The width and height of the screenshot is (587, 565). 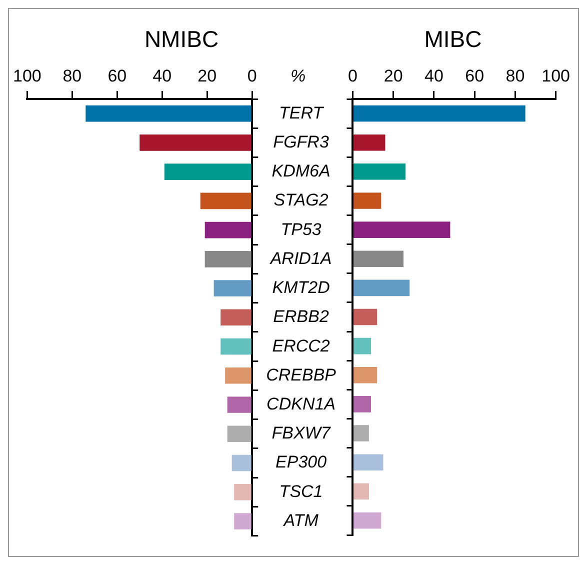 I want to click on y-tick-label: FBXW7, so click(x=301, y=433).